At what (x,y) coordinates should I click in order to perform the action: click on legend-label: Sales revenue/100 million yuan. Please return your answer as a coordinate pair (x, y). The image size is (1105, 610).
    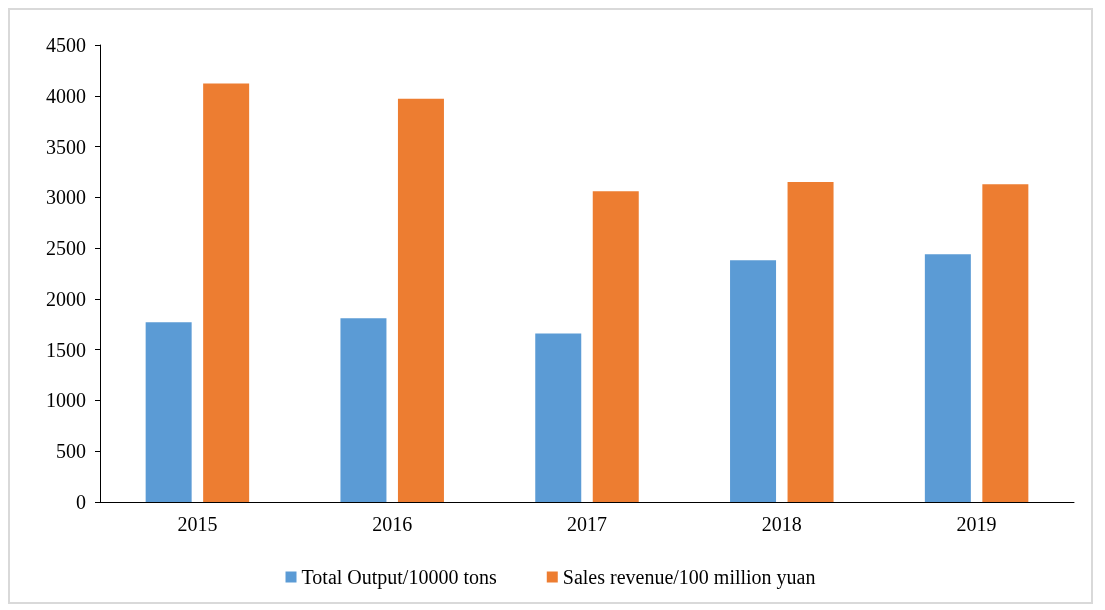
    Looking at the image, I should click on (689, 577).